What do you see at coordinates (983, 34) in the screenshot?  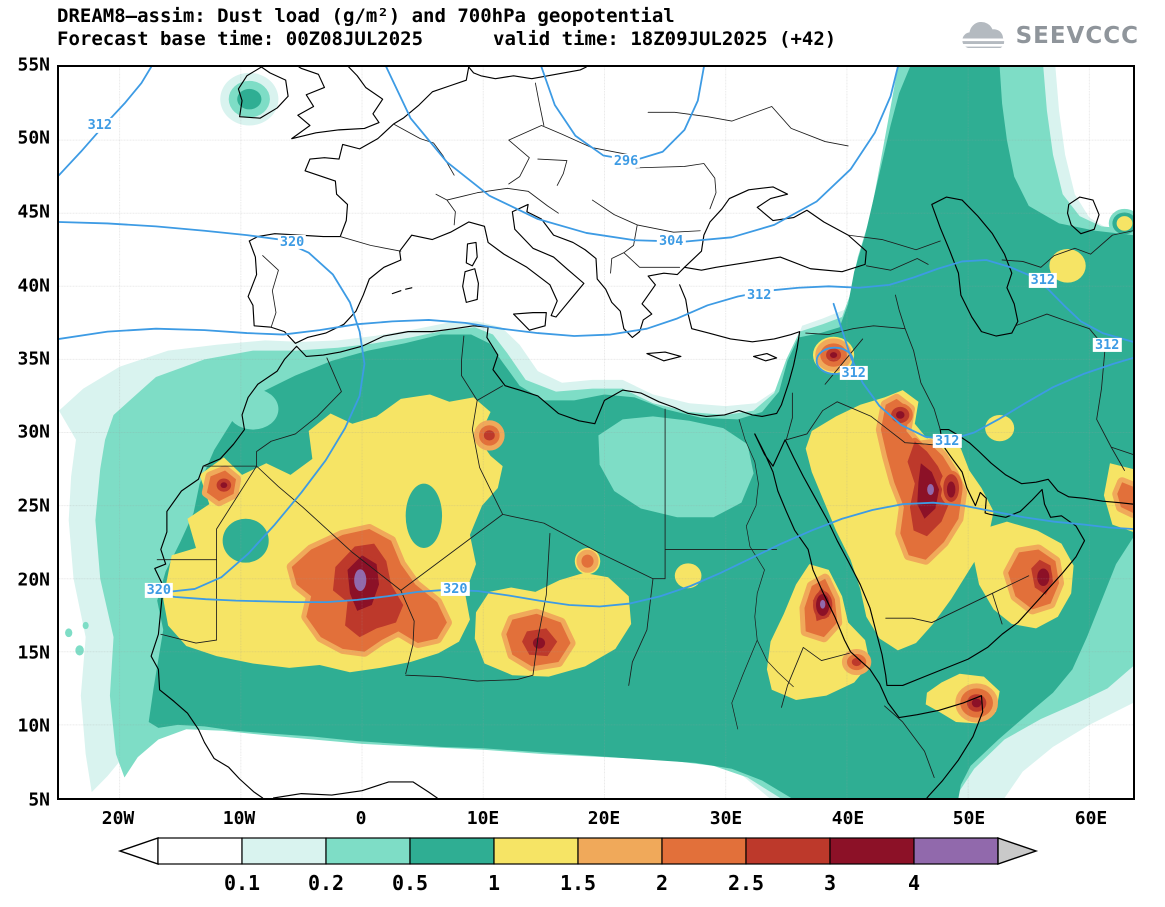 I see `cloud-icon` at bounding box center [983, 34].